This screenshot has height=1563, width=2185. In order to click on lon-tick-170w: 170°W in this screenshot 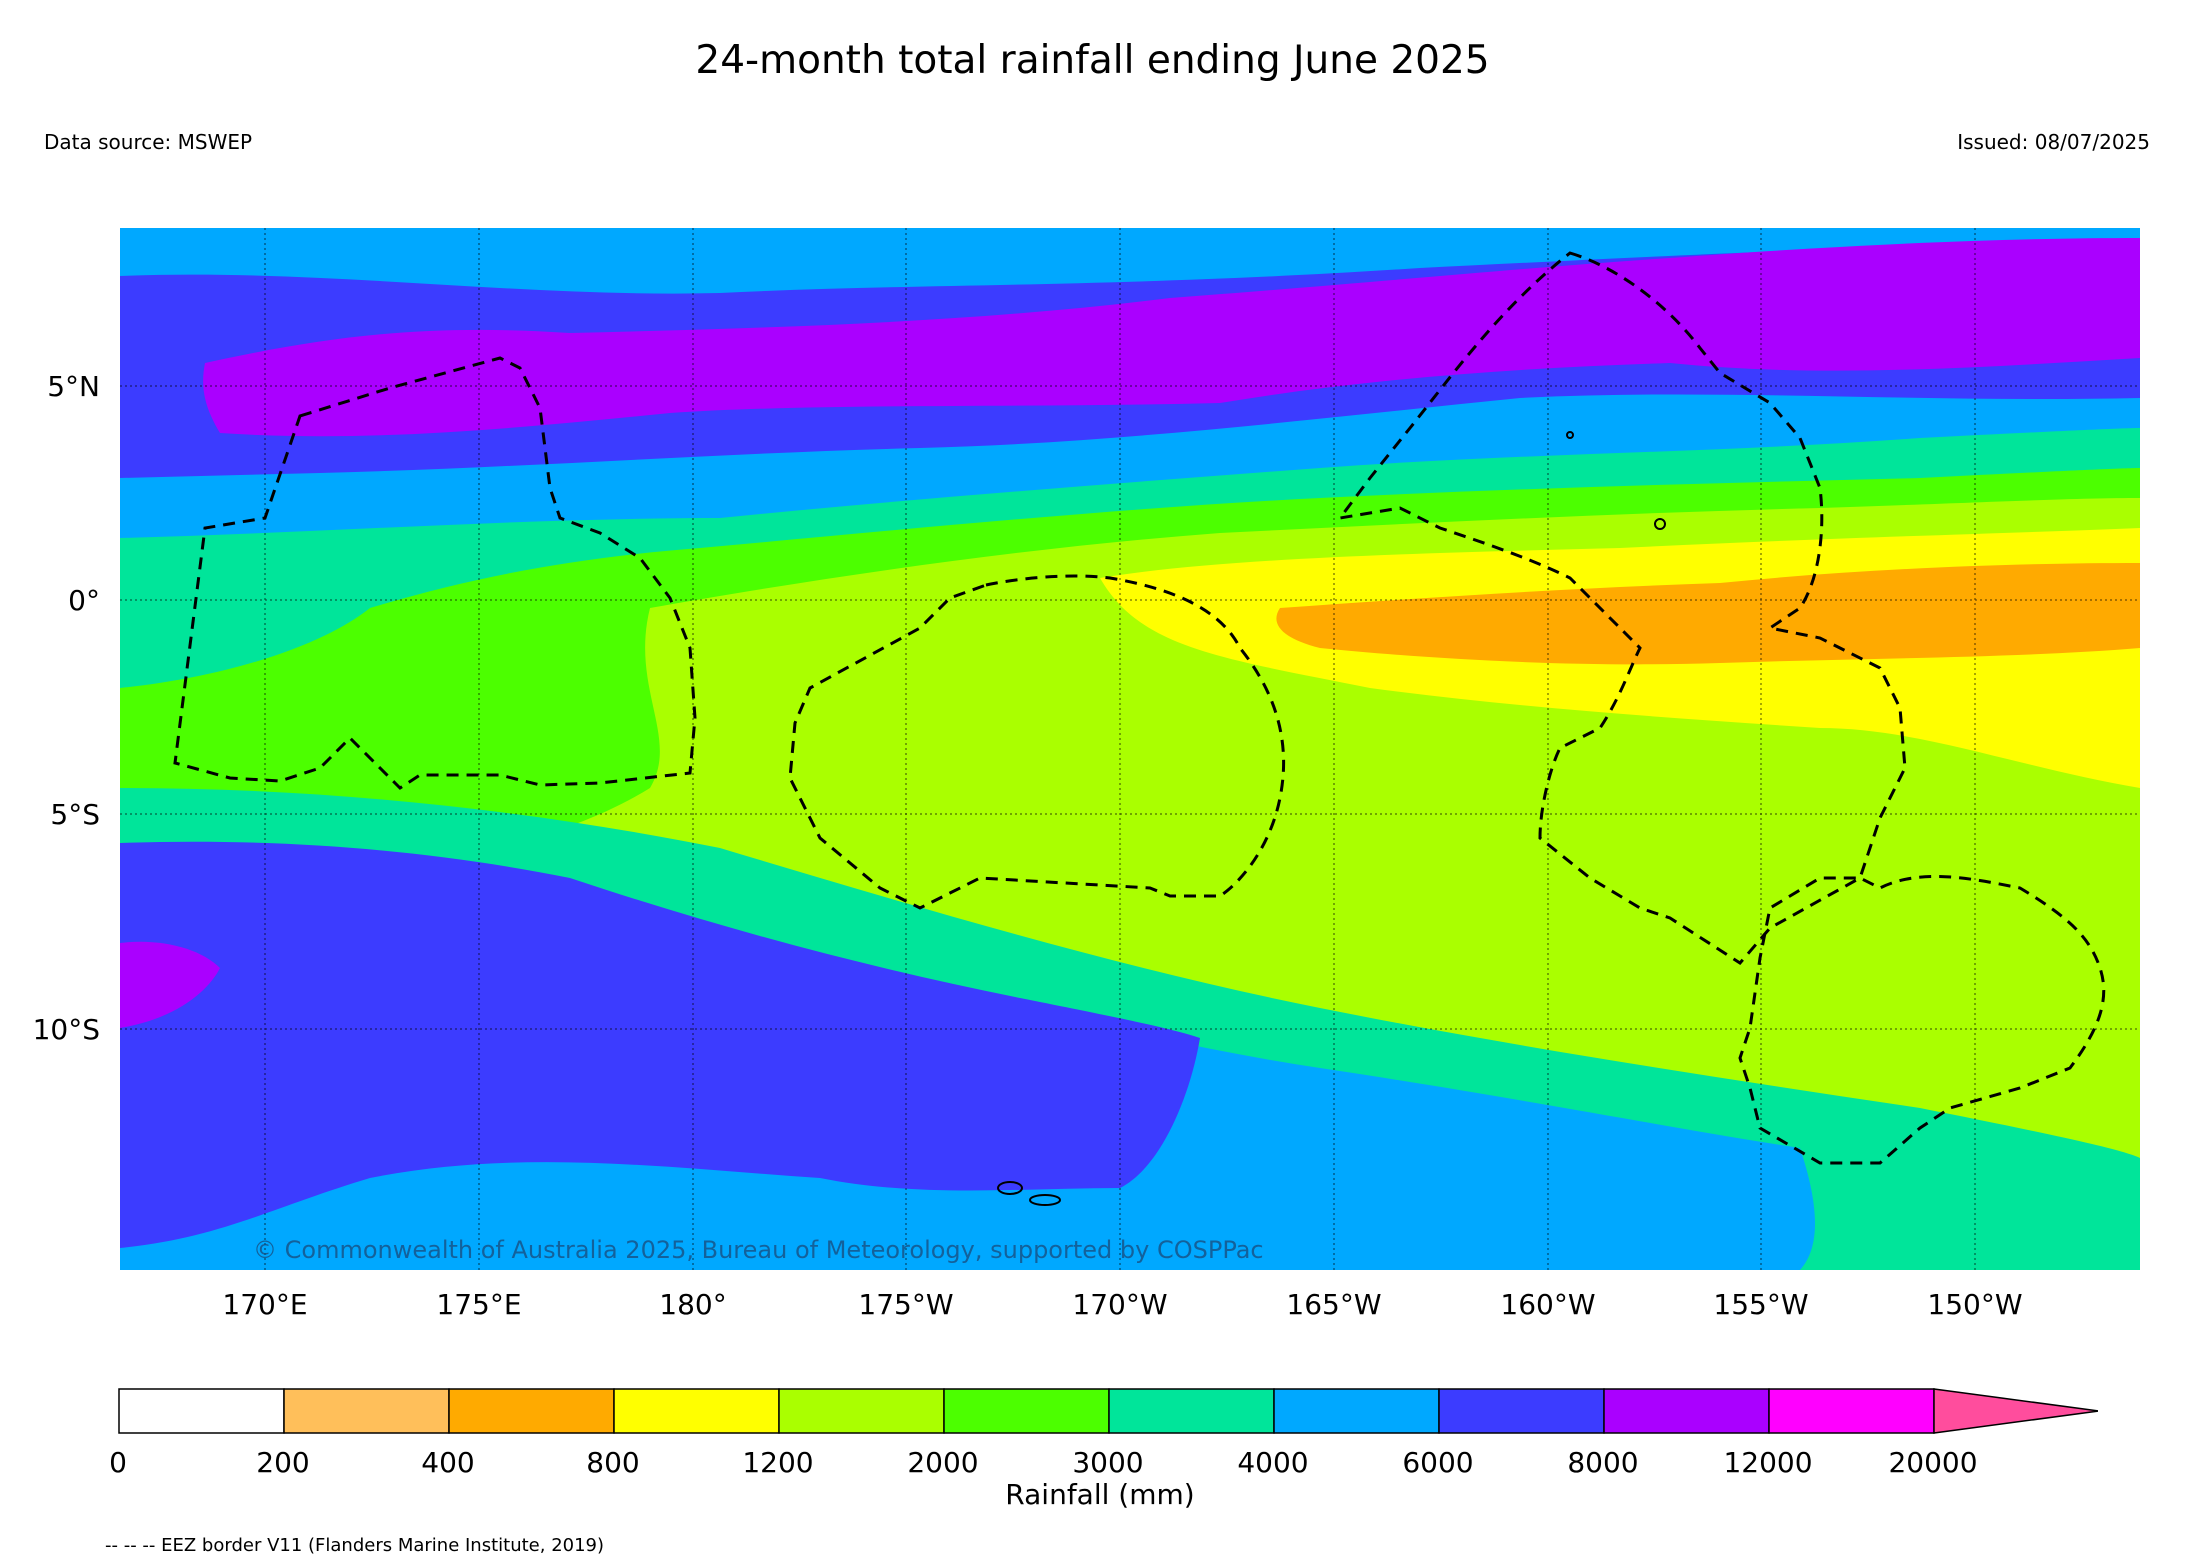, I will do `click(1120, 1304)`.